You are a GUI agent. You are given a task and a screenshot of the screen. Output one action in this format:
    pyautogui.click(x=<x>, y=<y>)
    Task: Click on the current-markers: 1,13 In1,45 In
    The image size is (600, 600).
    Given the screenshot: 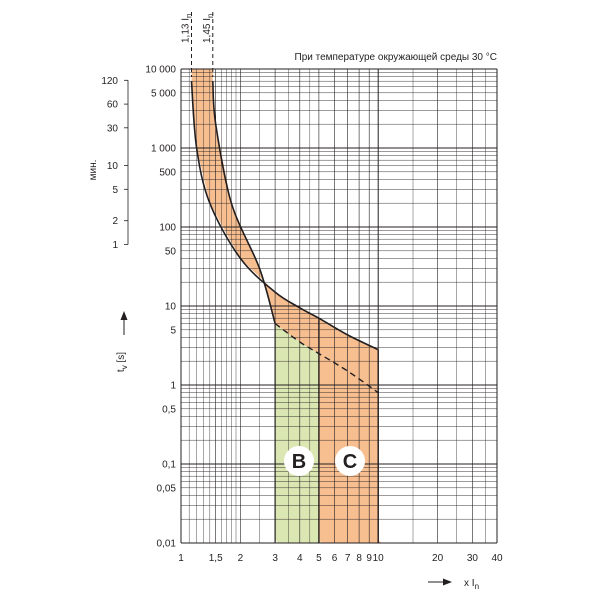 What is the action you would take?
    pyautogui.click(x=198, y=44)
    